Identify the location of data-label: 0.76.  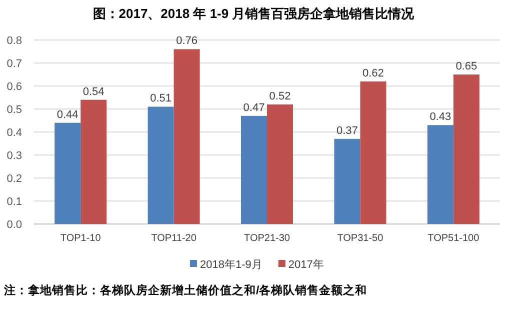
(187, 41).